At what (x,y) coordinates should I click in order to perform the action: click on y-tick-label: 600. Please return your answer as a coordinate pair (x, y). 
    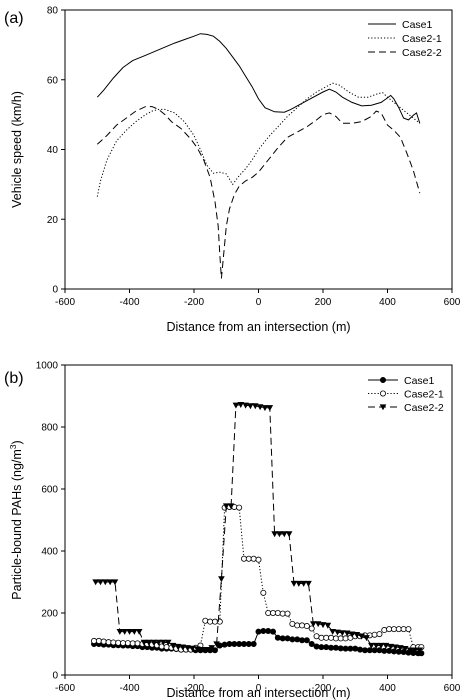
    Looking at the image, I should click on (49, 490).